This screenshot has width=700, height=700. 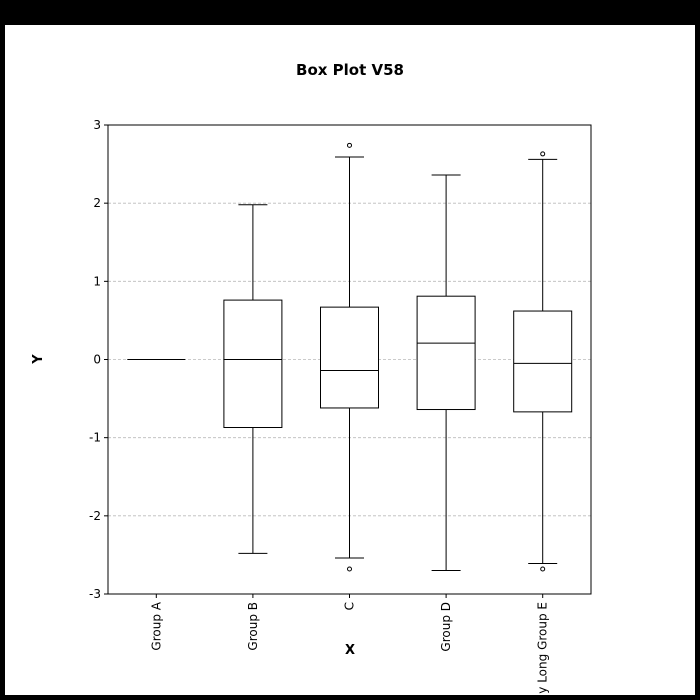 I want to click on y-axis-label: Y, so click(x=38, y=359).